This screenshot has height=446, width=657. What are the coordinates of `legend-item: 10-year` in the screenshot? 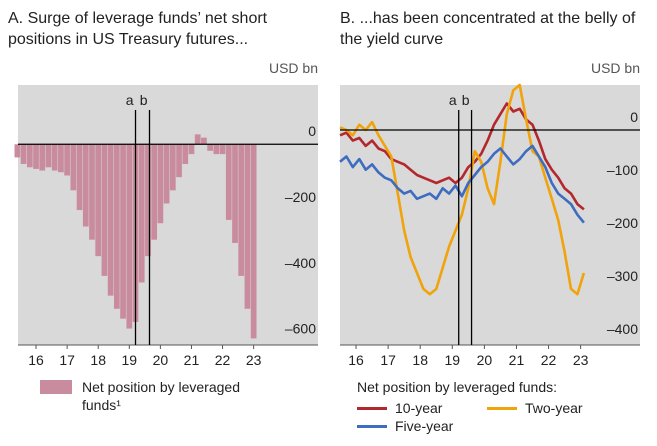 It's located at (422, 408).